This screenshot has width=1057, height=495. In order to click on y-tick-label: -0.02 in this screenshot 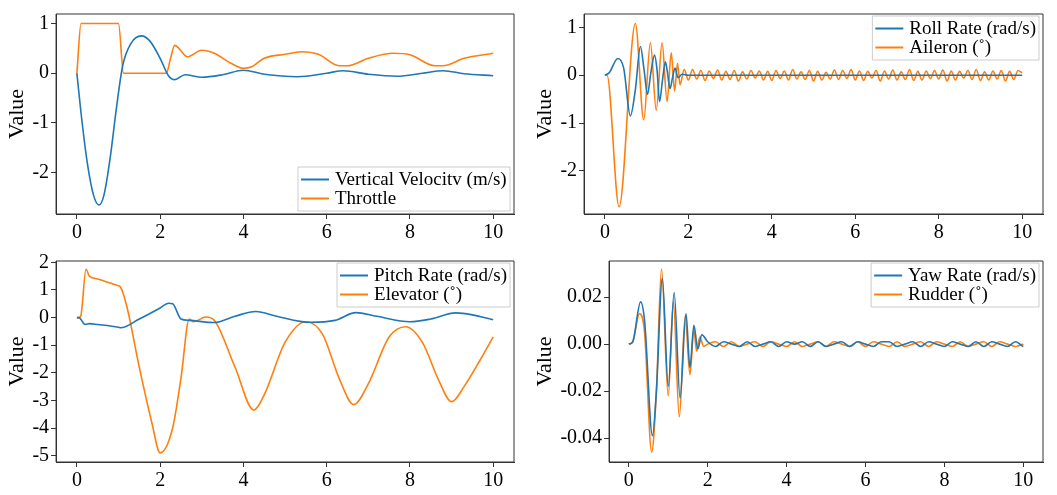, I will do `click(581, 389)`.